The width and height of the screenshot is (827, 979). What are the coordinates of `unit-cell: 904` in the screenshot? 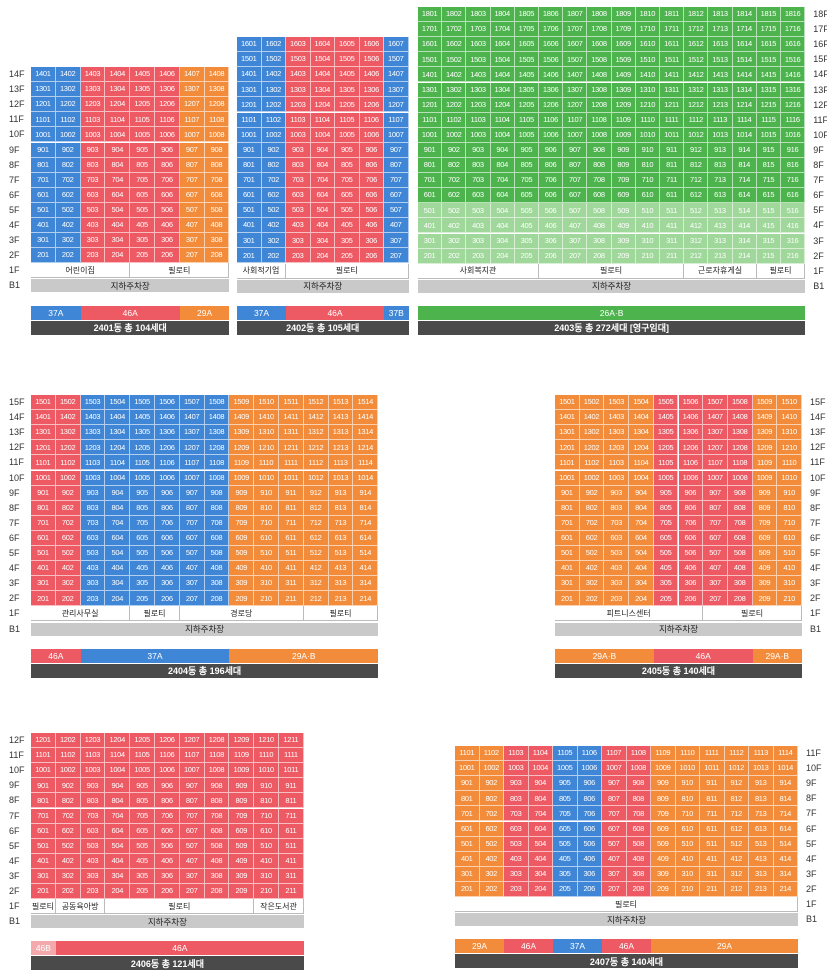 It's located at (118, 786).